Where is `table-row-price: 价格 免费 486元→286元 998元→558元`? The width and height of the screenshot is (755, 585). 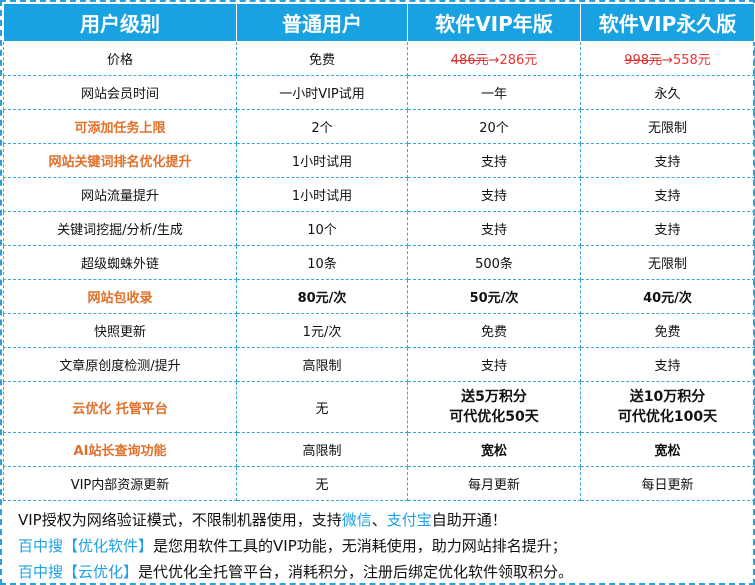
table-row-price: 价格 免费 486元→286元 998元→558元 is located at coordinates (379, 58).